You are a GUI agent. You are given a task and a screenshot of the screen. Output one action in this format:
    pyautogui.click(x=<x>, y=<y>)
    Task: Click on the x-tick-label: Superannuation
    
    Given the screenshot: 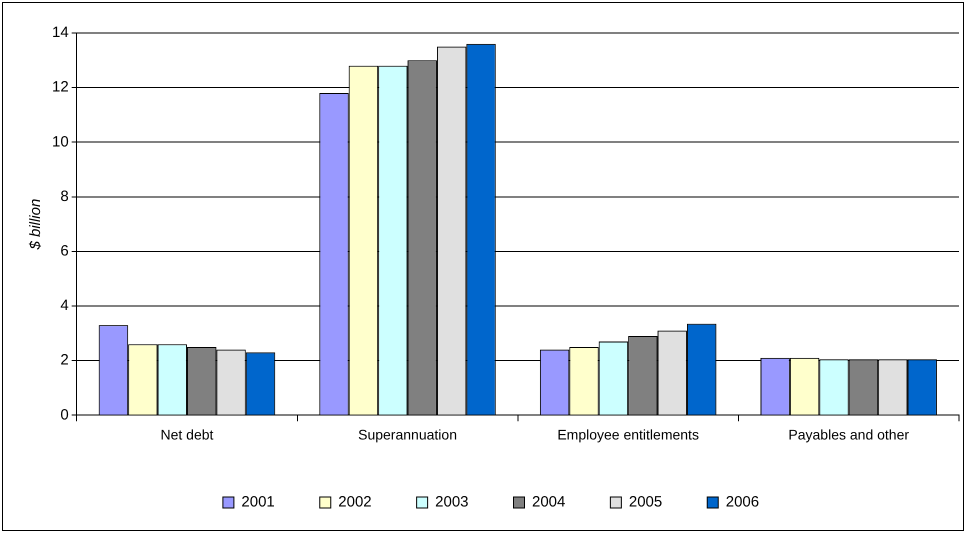 What is the action you would take?
    pyautogui.click(x=407, y=434)
    